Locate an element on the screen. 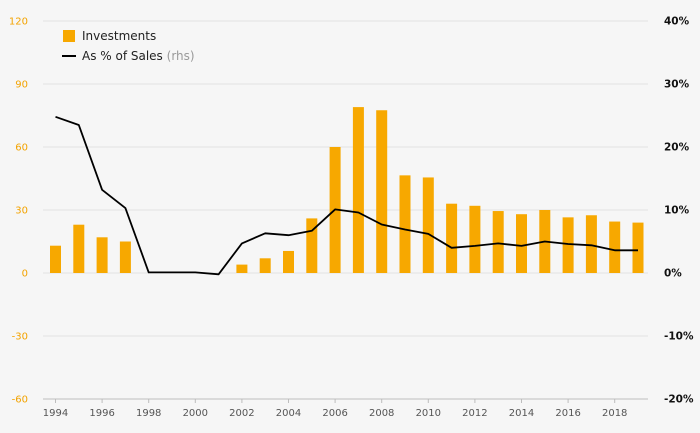  y-left-tick-label: 120 is located at coordinates (18, 22).